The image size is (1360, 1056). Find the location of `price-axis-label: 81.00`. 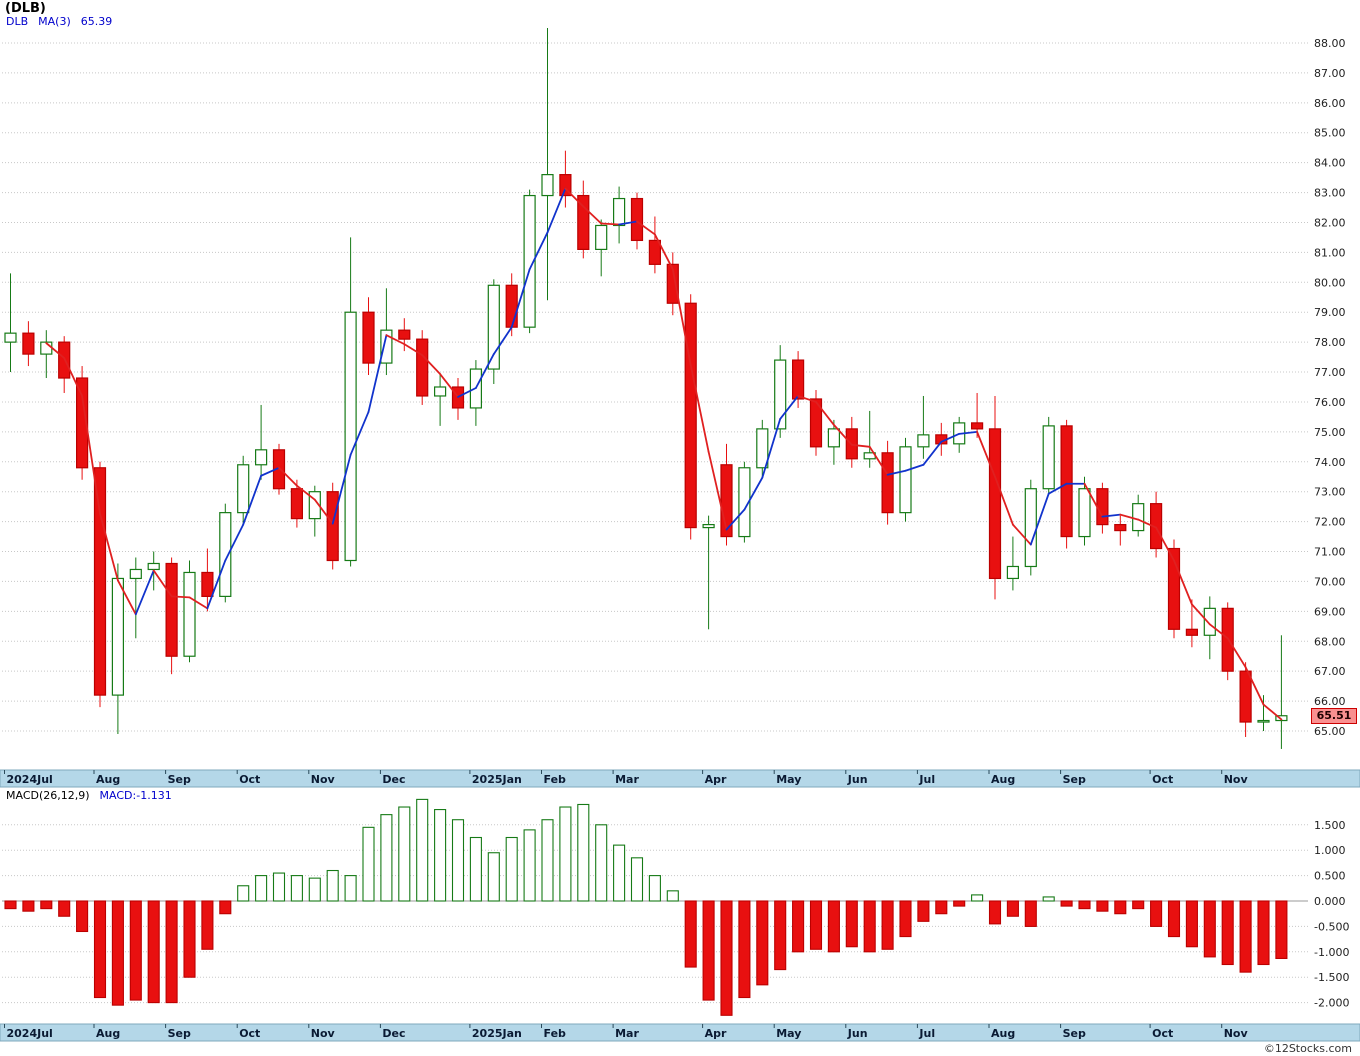

price-axis-label: 81.00 is located at coordinates (1330, 252).